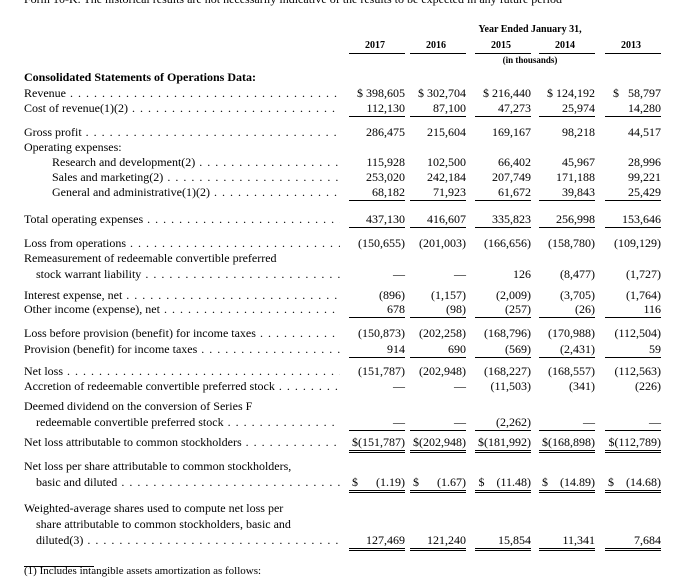 This screenshot has height=579, width=676. Describe the element at coordinates (446, 539) in the screenshot. I see `cell-value: 121,240` at that location.